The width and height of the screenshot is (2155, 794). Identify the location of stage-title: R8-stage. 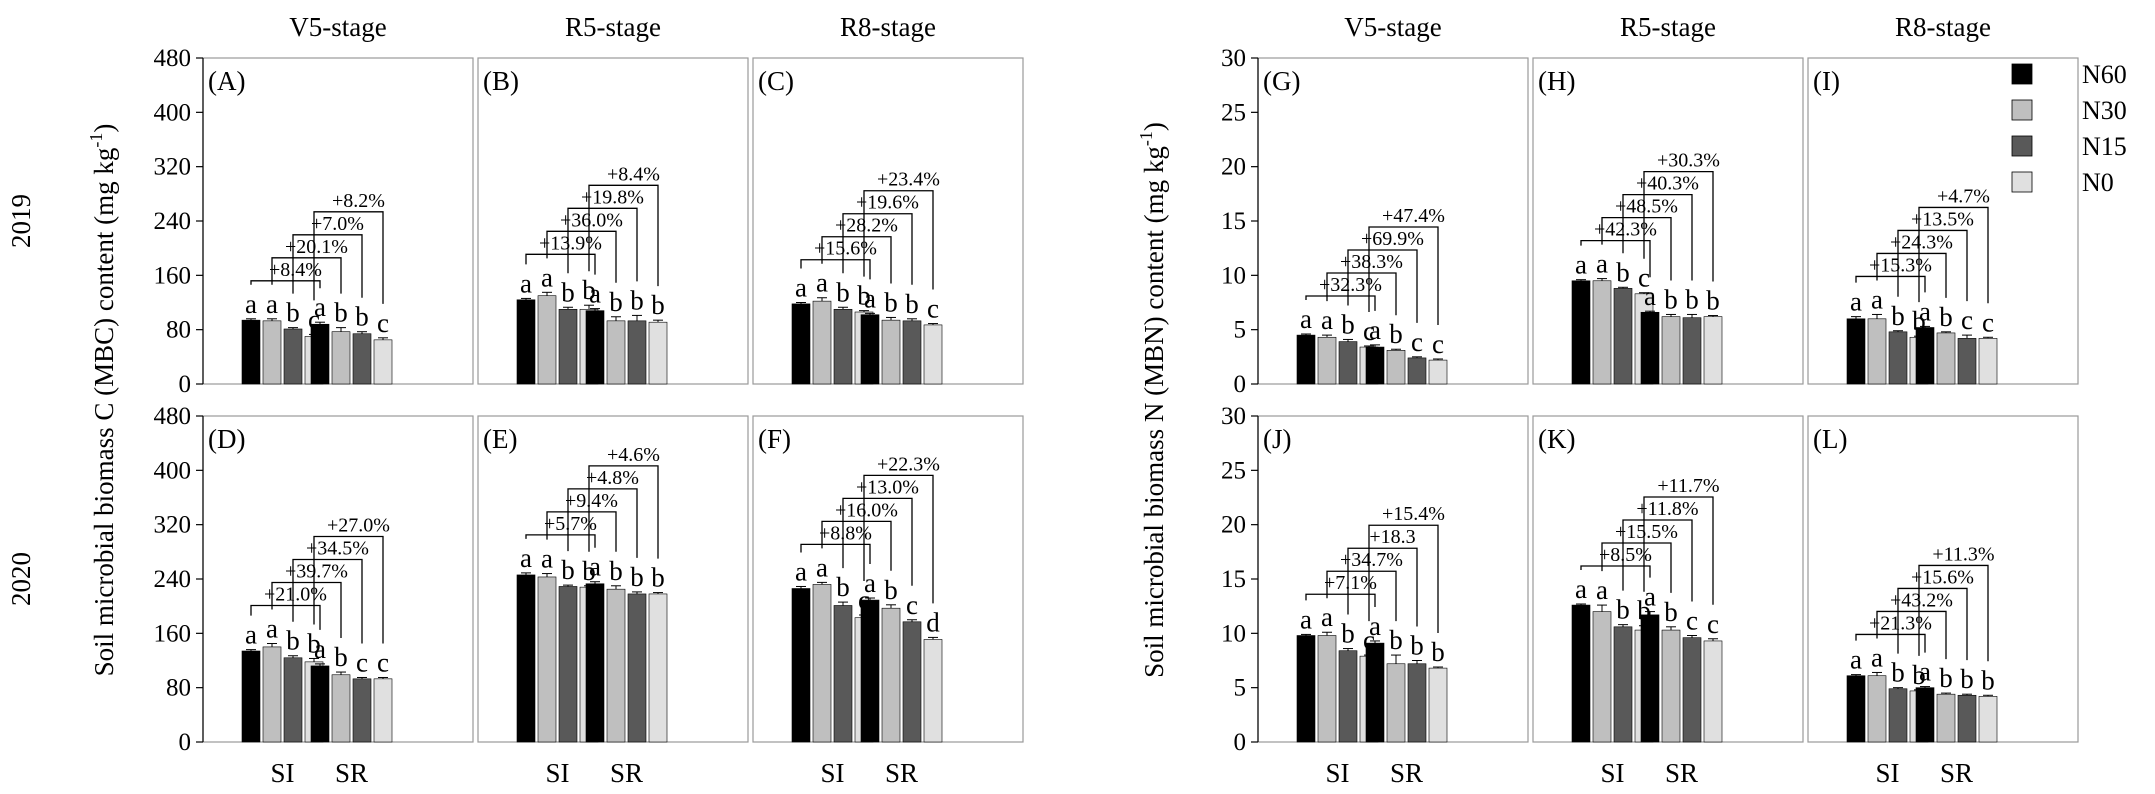
(1943, 27).